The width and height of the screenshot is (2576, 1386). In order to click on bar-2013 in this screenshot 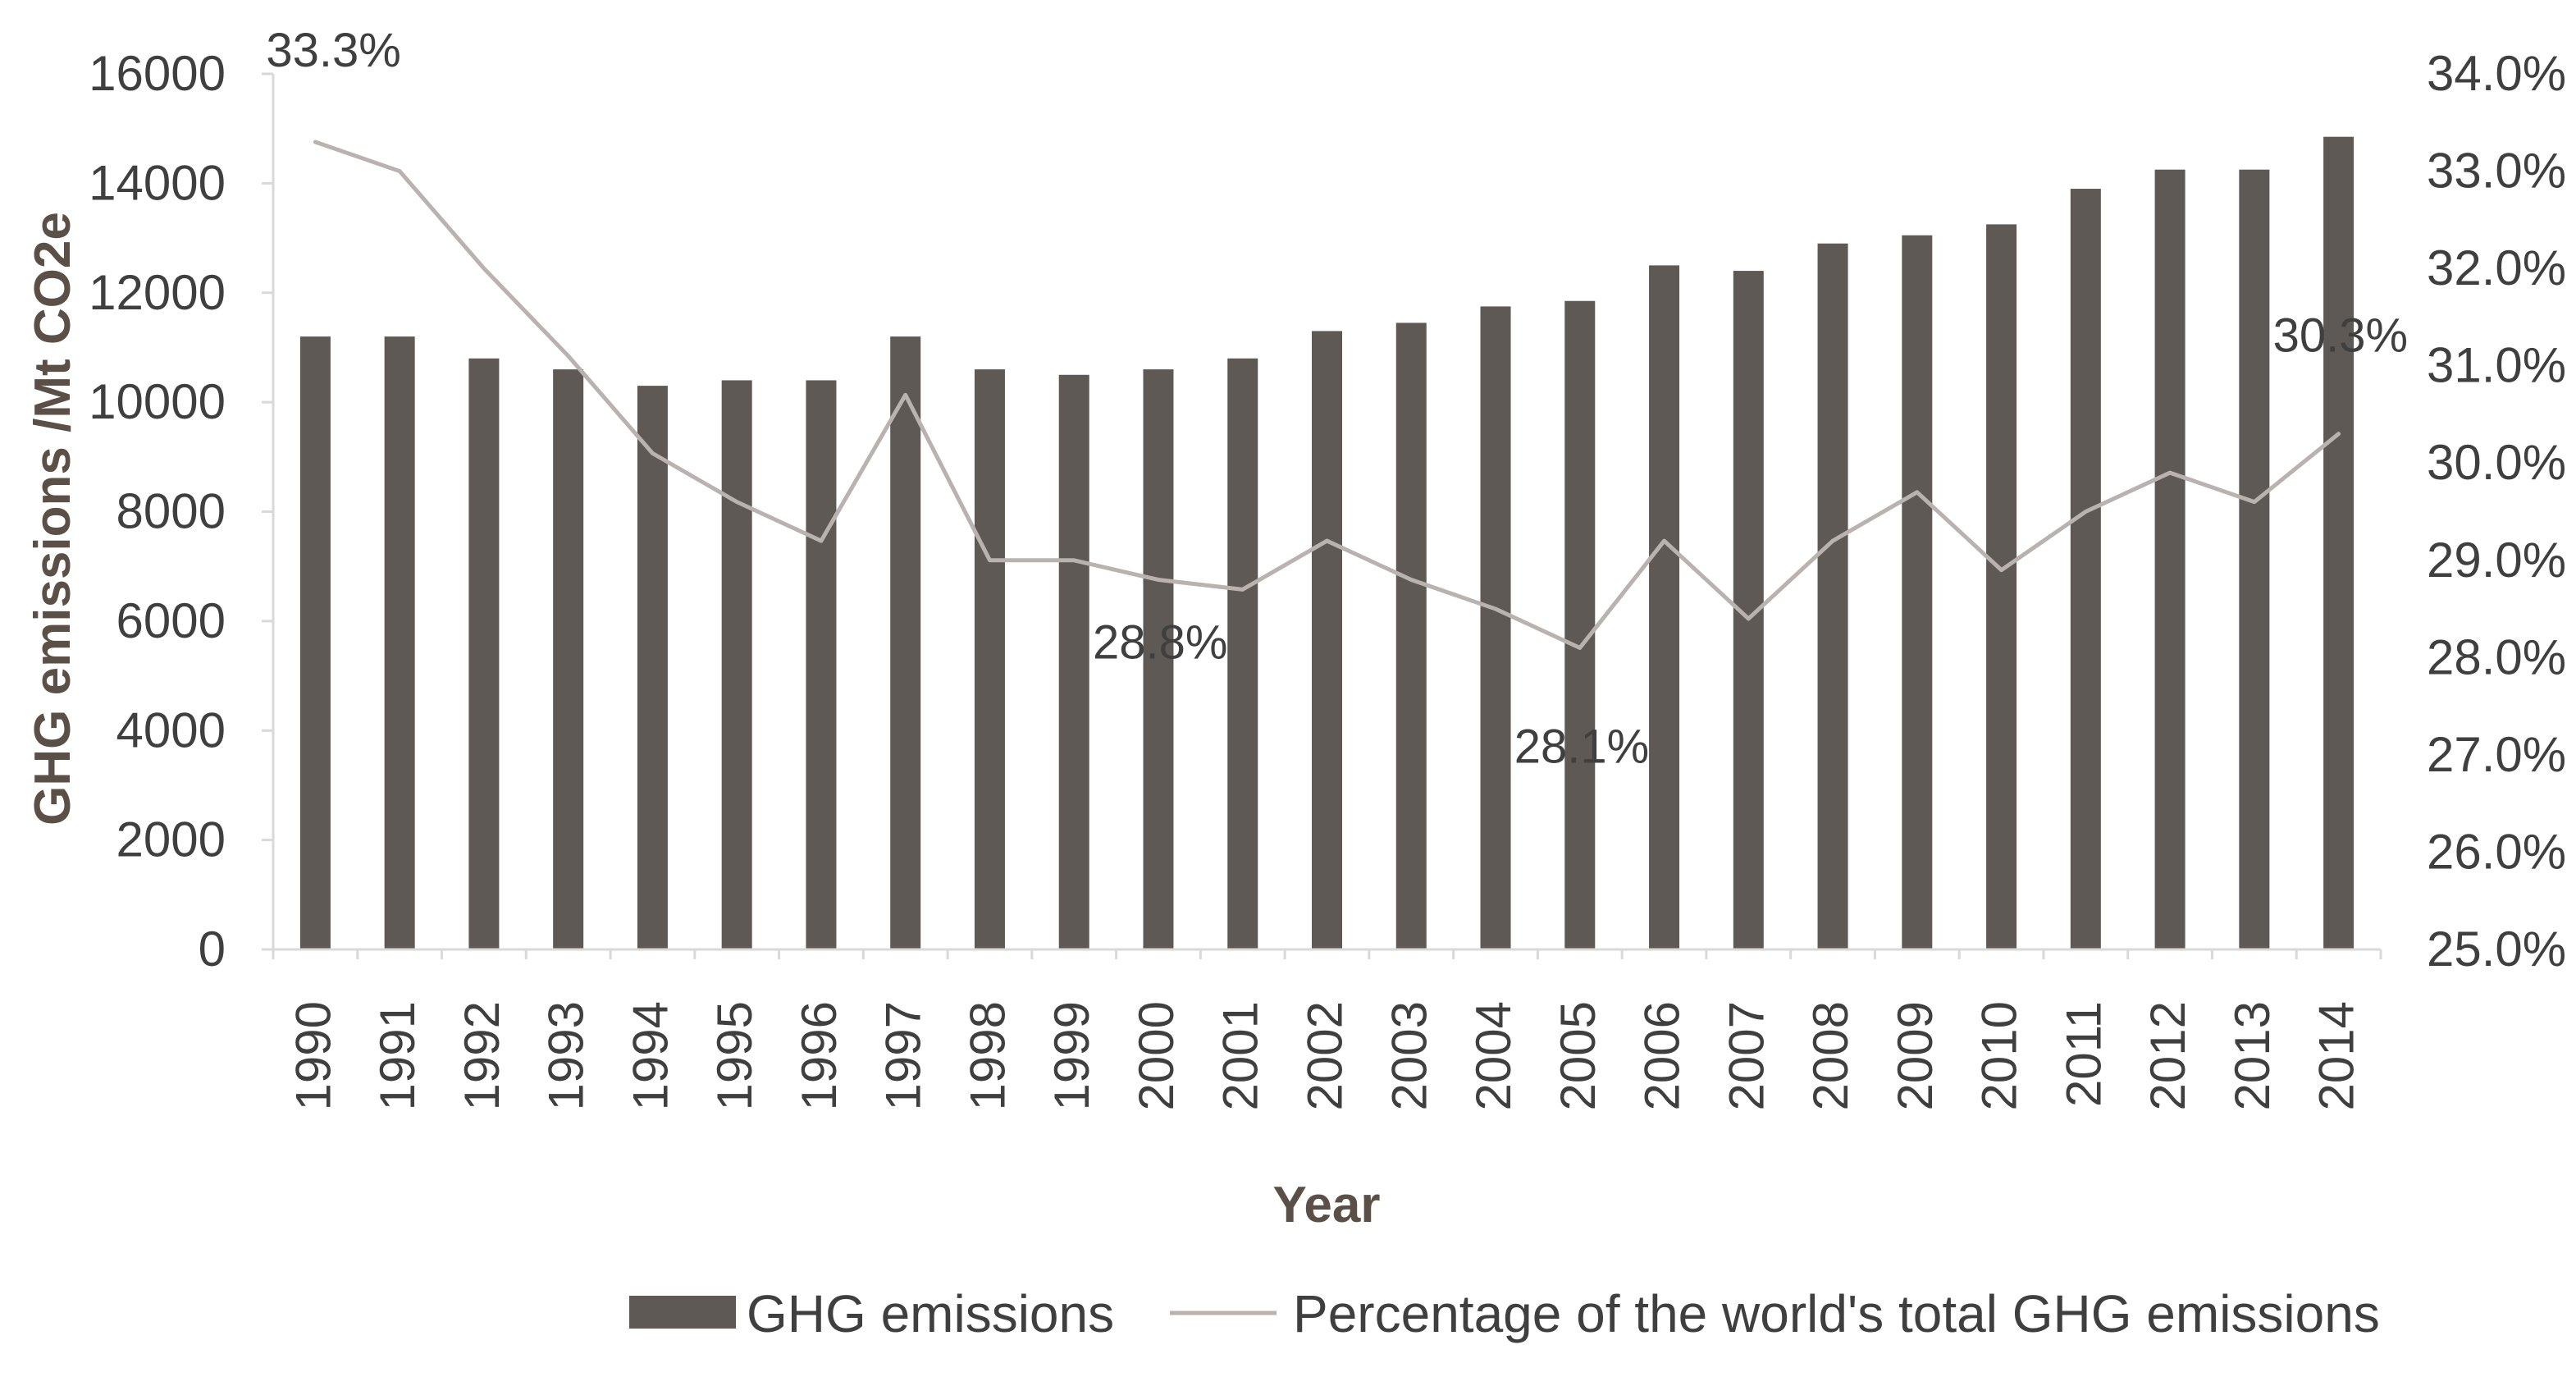, I will do `click(2254, 559)`.